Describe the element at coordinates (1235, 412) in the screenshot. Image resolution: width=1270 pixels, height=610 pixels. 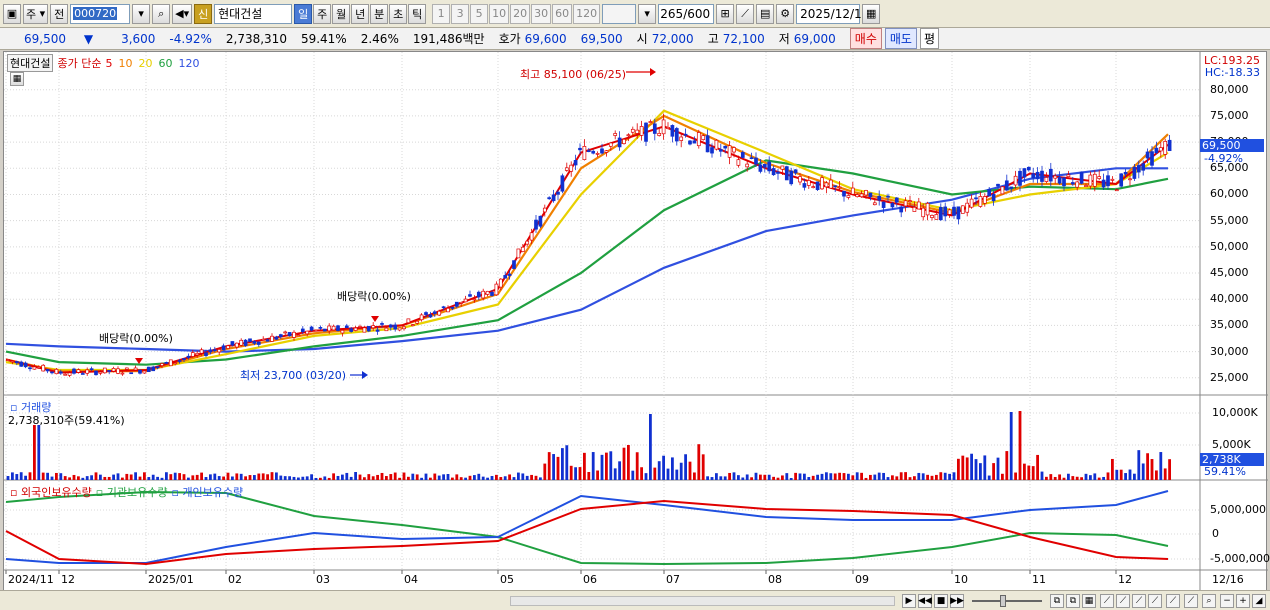
I see `volume-tick-label: 10,000K` at that location.